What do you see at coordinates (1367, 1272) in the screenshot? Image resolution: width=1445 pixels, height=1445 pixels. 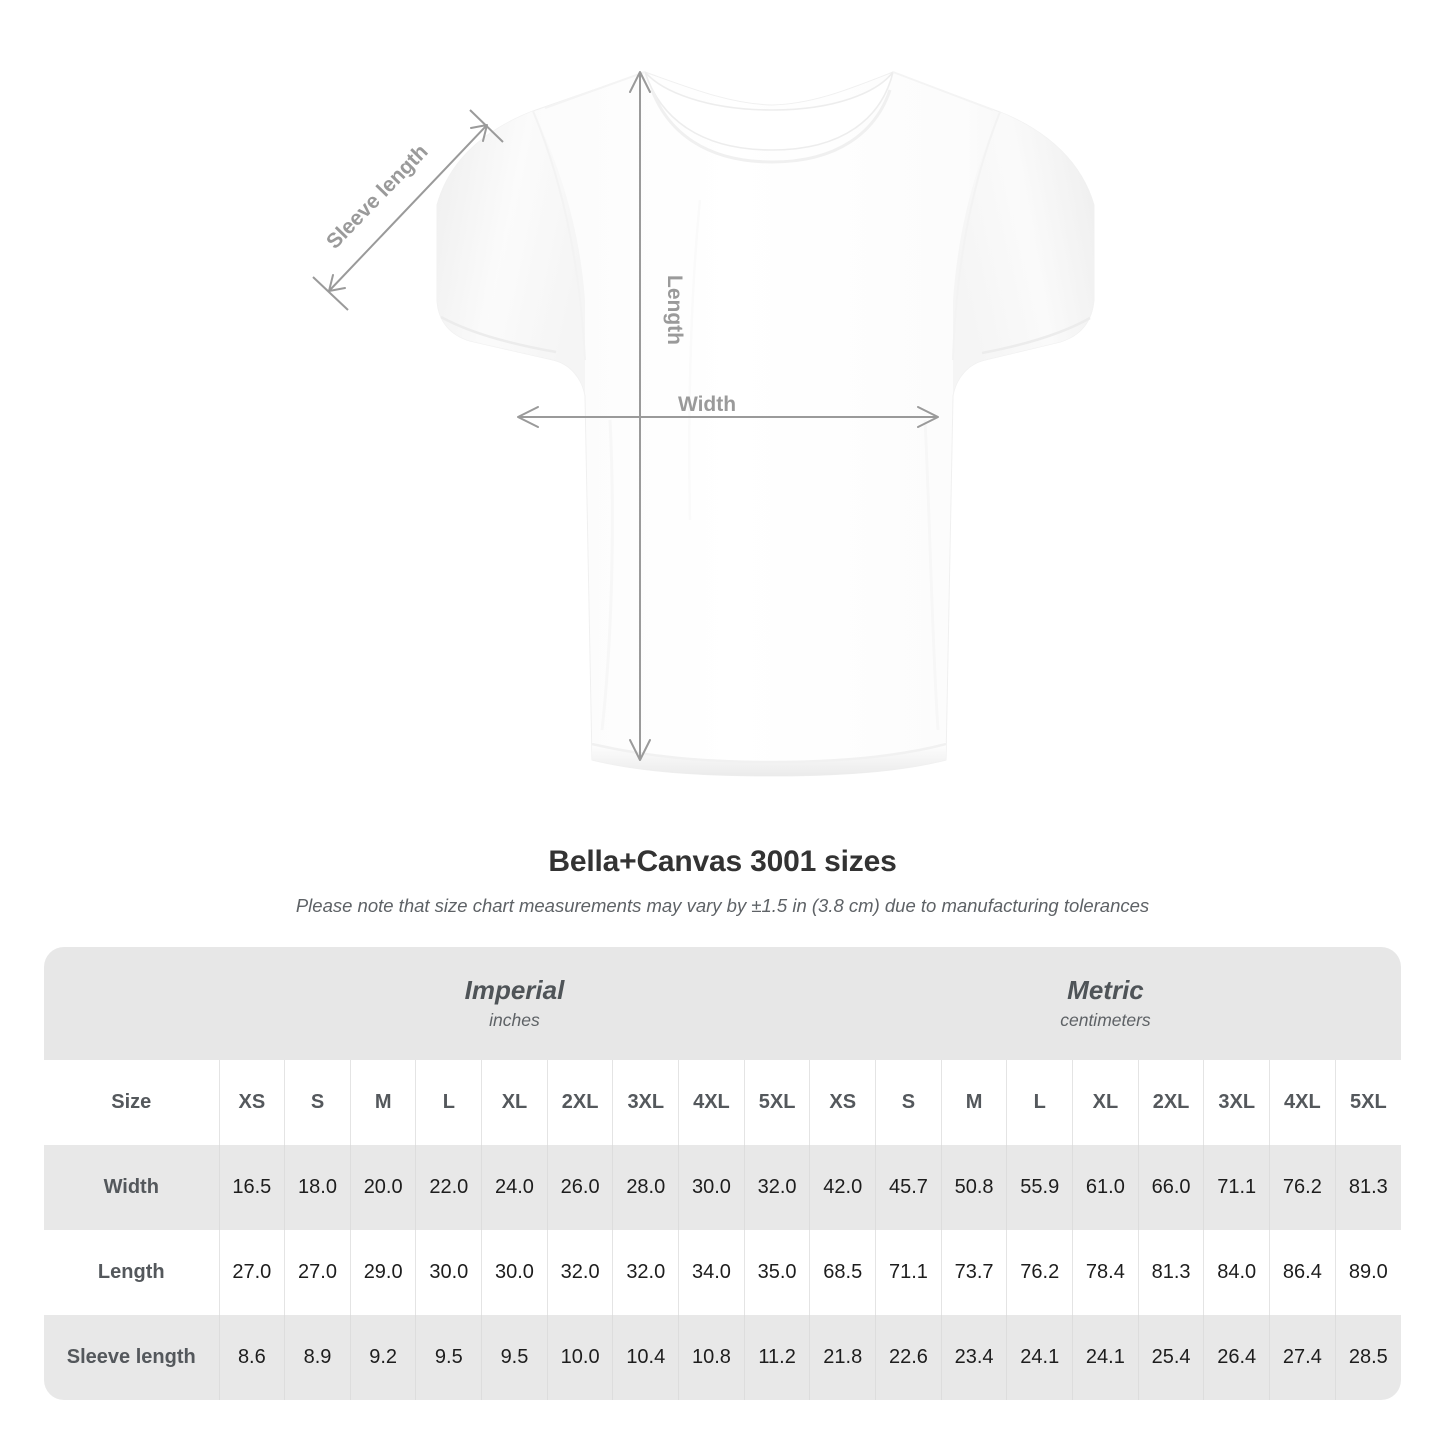 I see `value-cell: 89.0` at bounding box center [1367, 1272].